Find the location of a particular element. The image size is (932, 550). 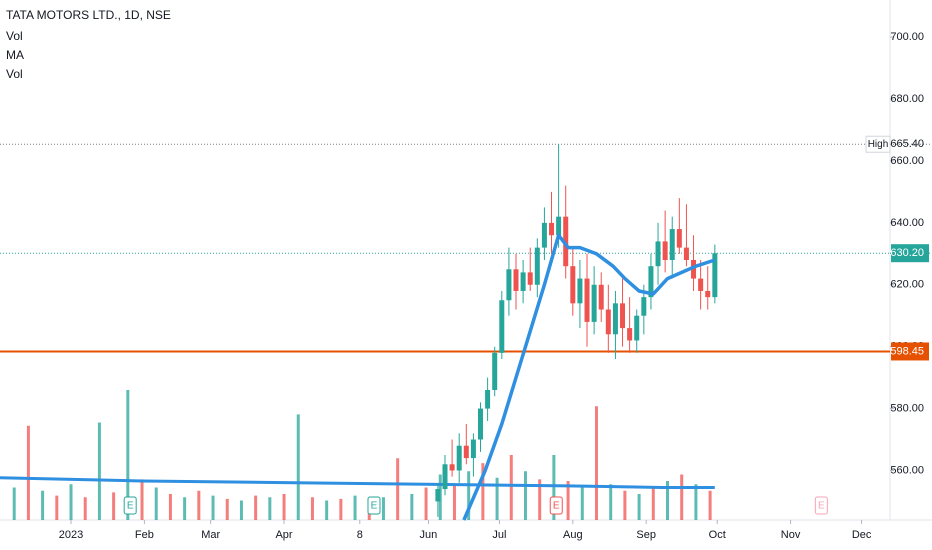

x-tick-label: Apr is located at coordinates (283, 535).